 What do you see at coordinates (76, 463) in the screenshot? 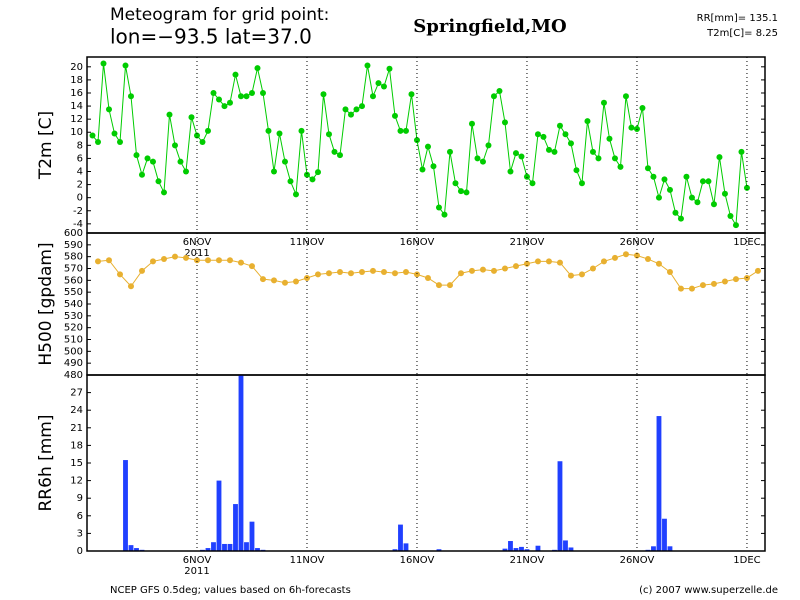
I see `y-tick-label: 15` at bounding box center [76, 463].